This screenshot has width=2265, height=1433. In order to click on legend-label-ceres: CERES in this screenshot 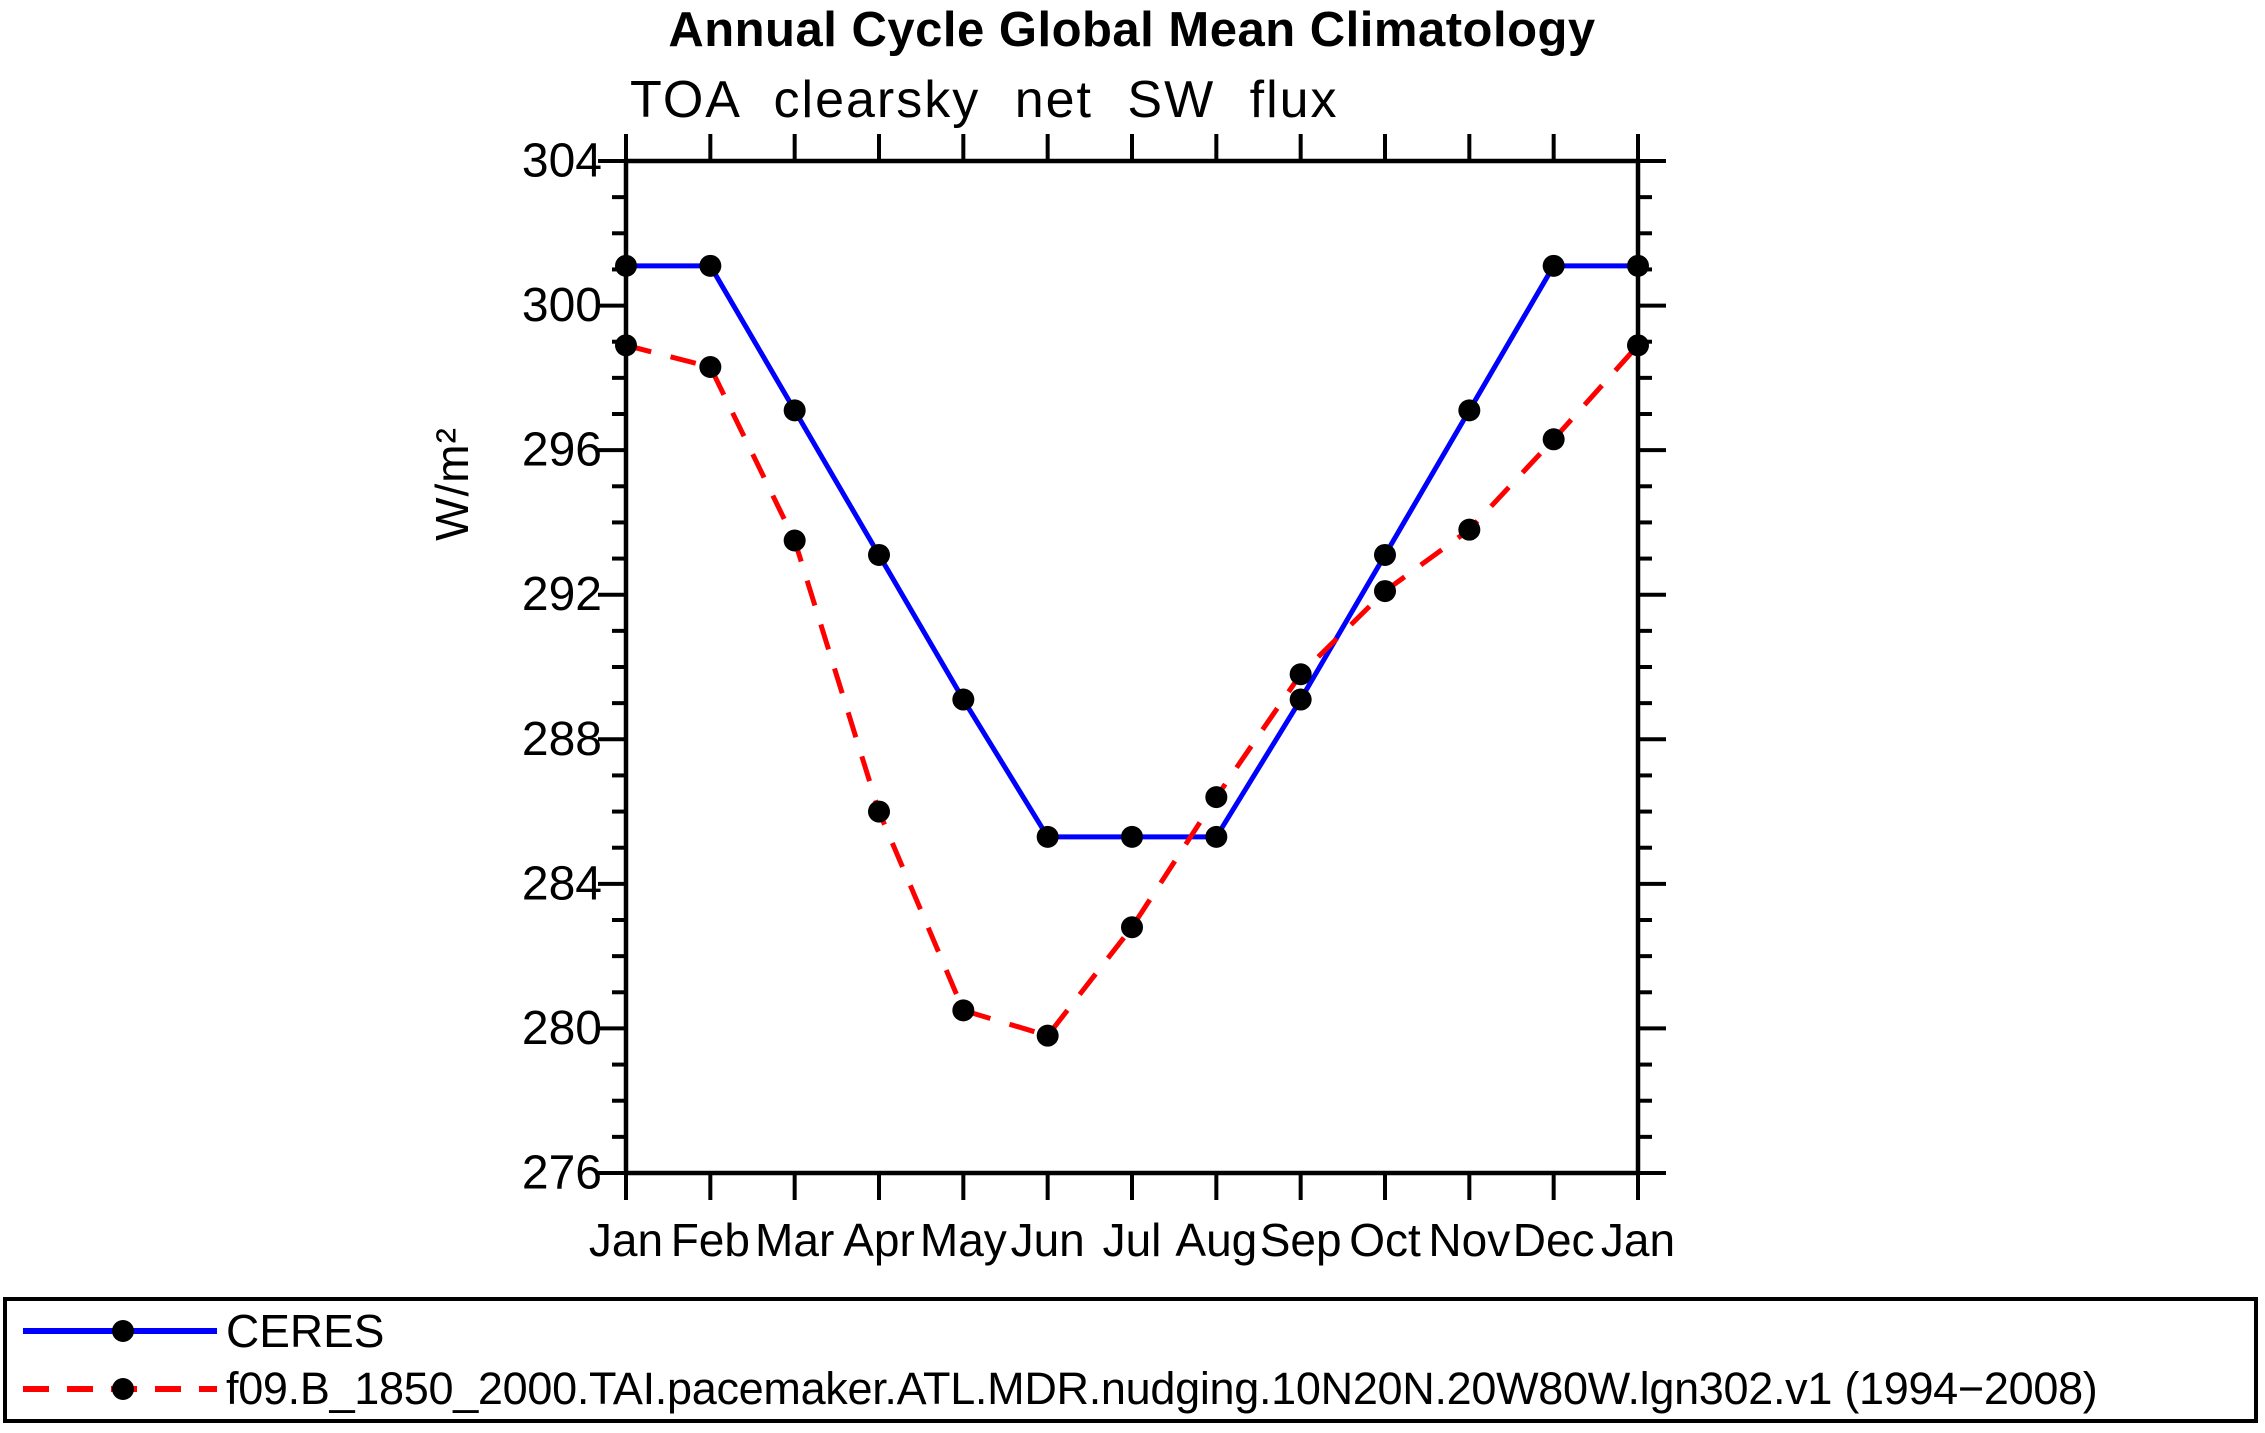, I will do `click(305, 1331)`.